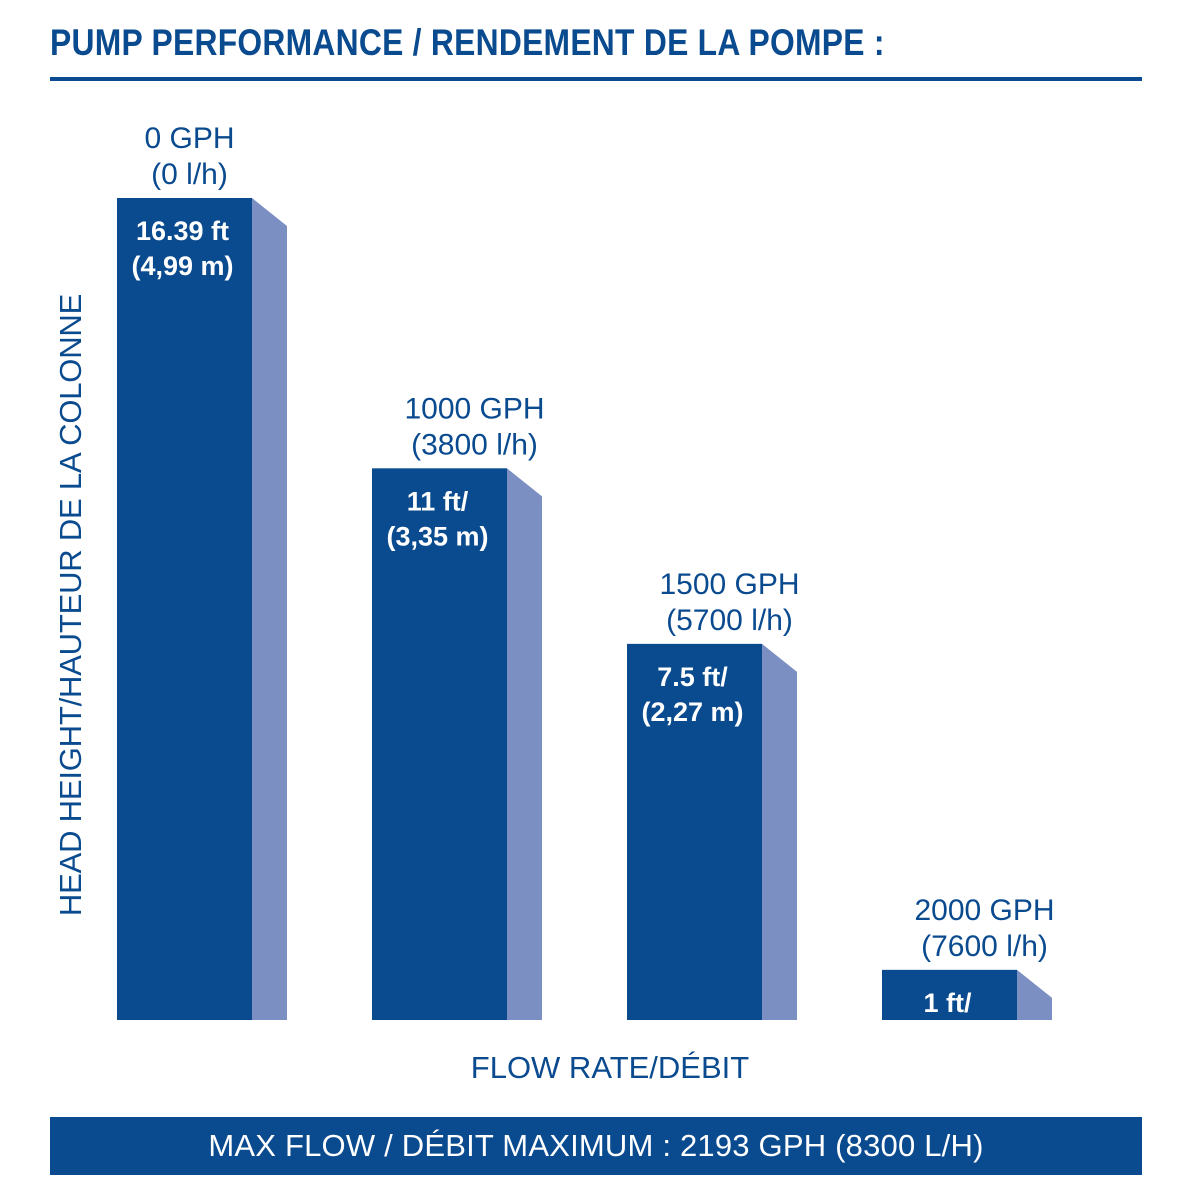  I want to click on category-label-2: 1500 GPH, so click(729, 584).